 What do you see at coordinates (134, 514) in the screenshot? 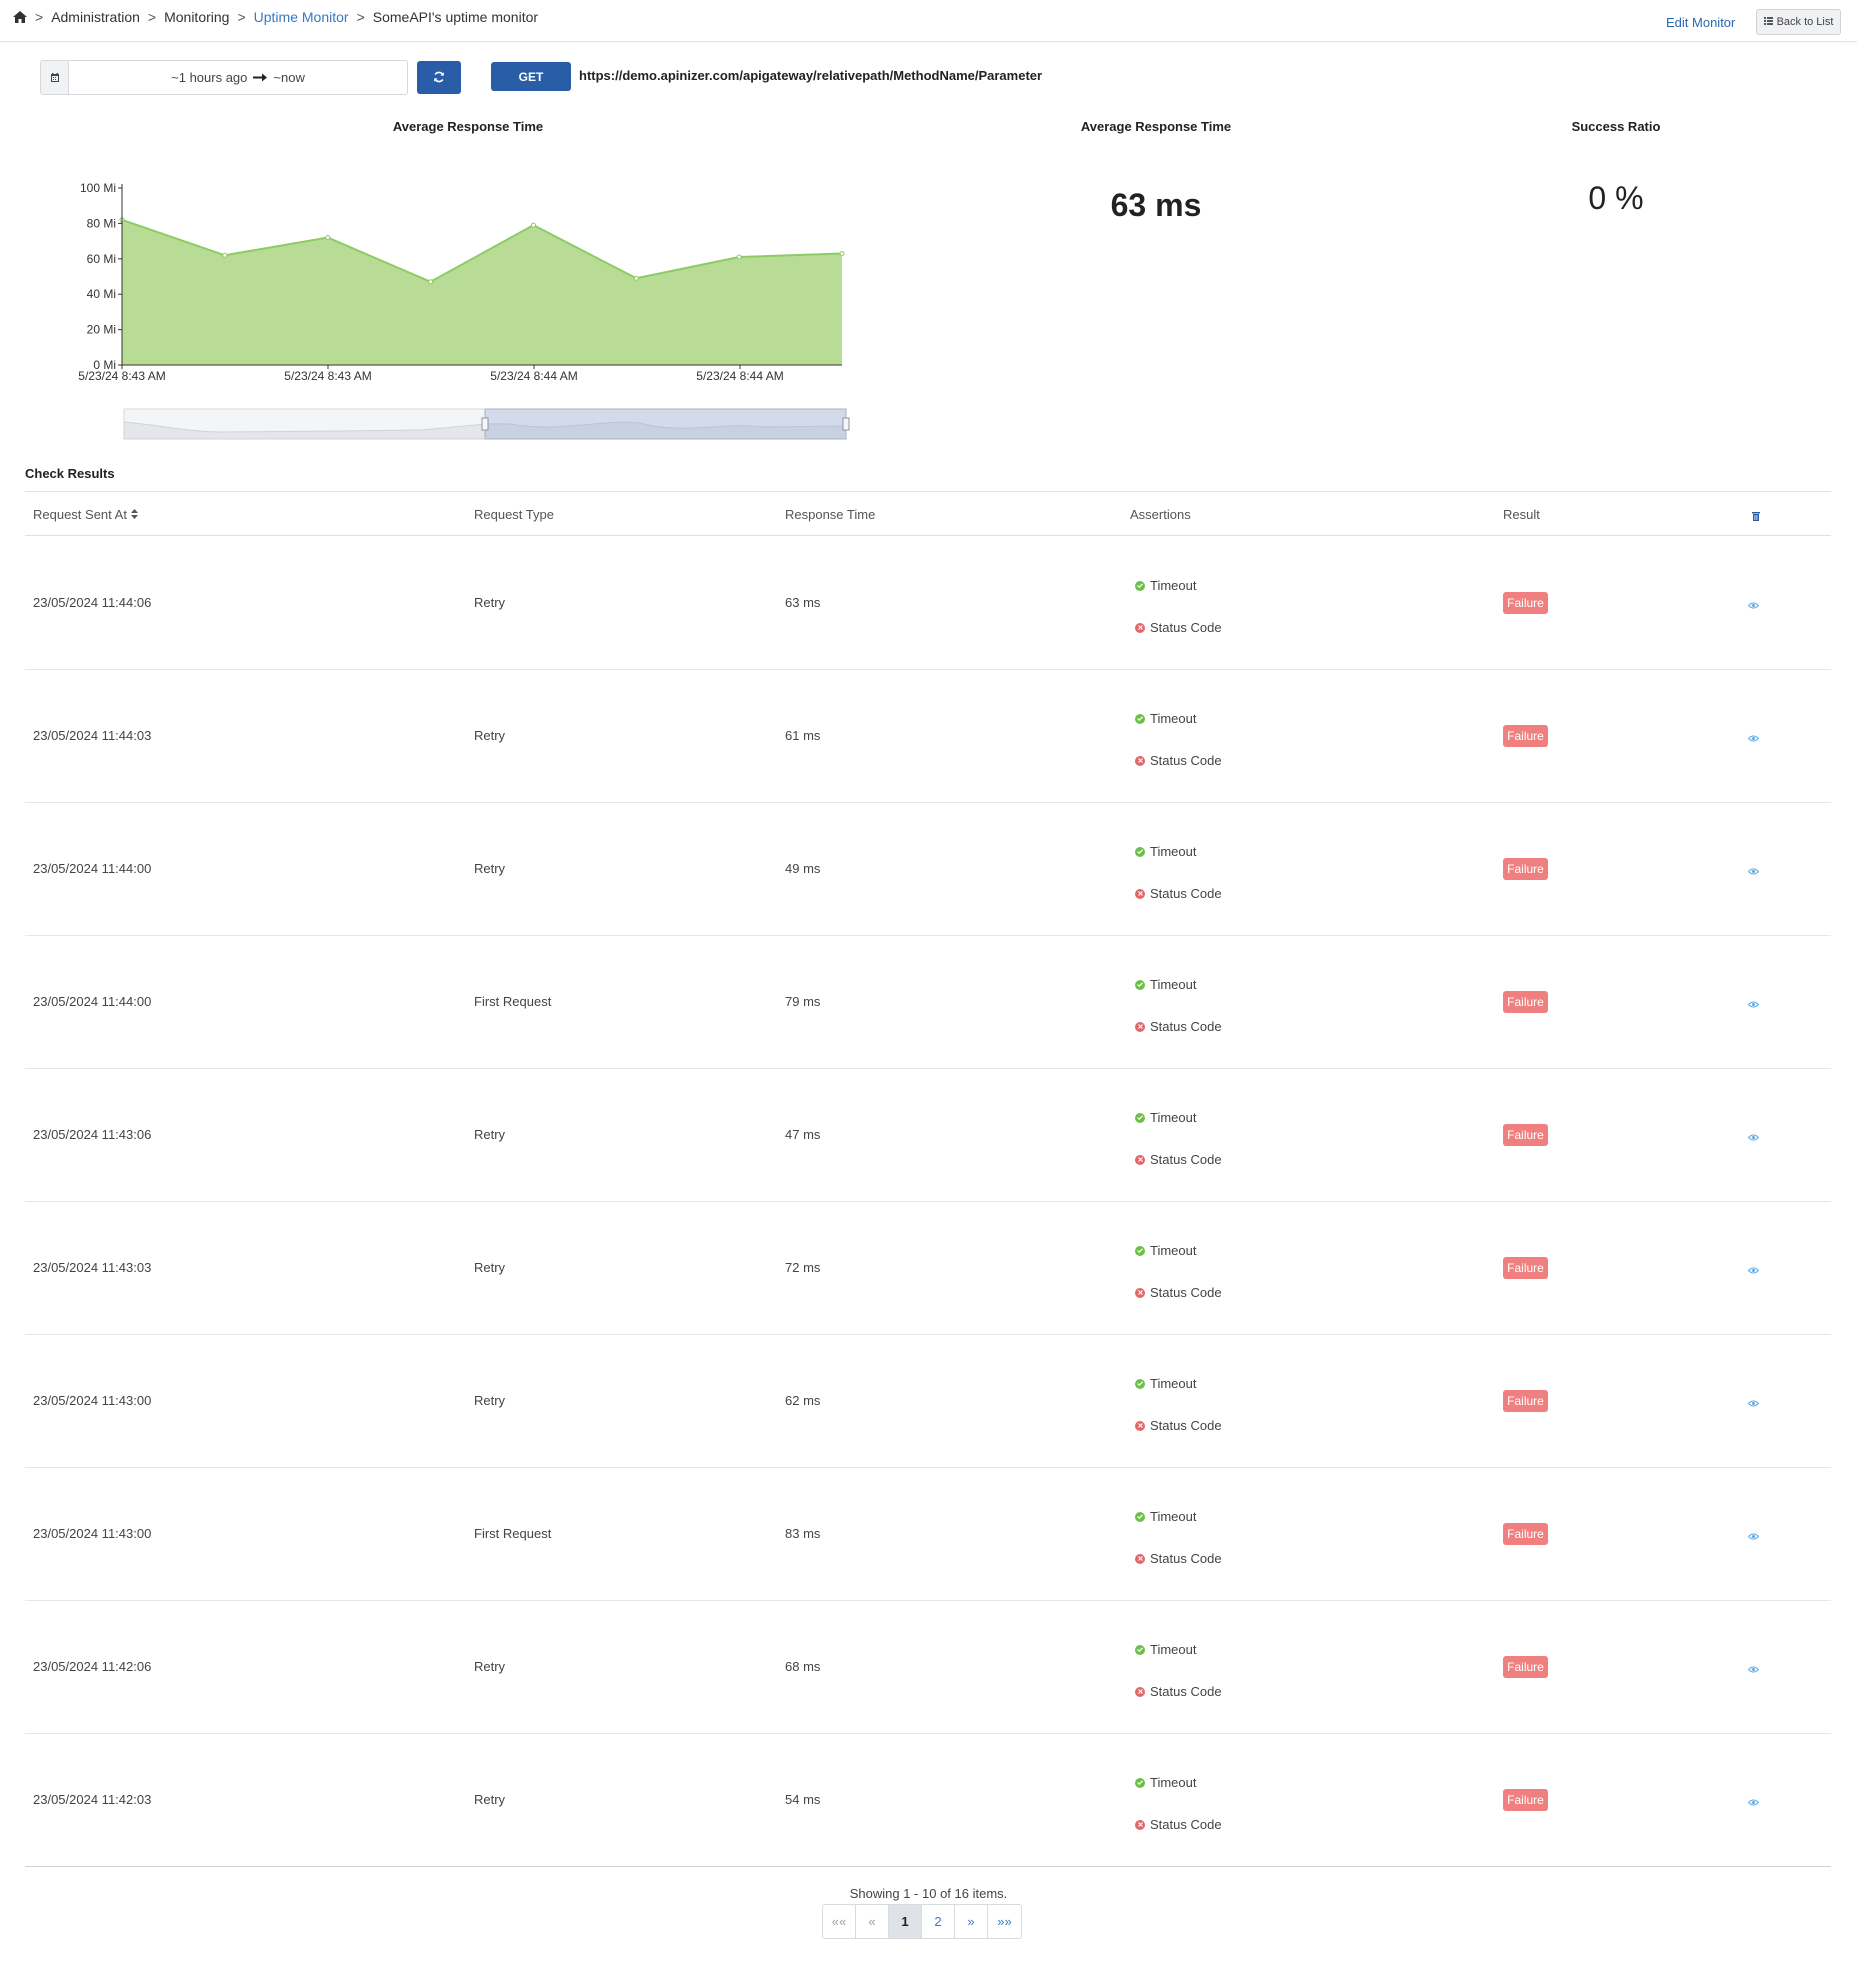
I see `sort-icon` at bounding box center [134, 514].